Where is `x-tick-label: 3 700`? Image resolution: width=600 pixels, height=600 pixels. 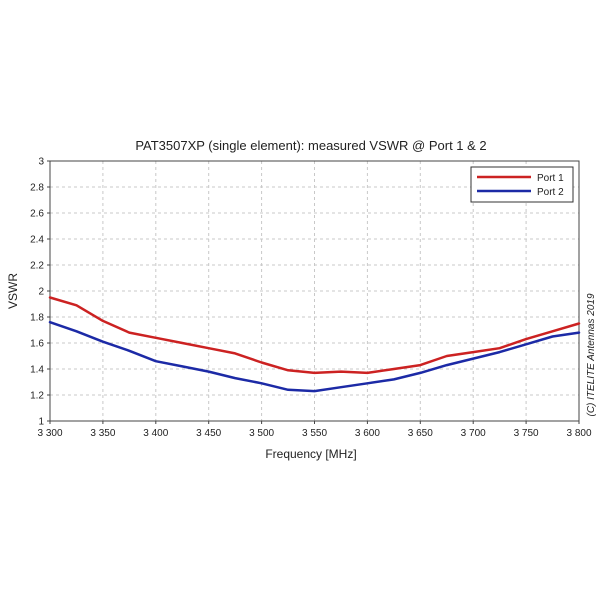 x-tick-label: 3 700 is located at coordinates (473, 433).